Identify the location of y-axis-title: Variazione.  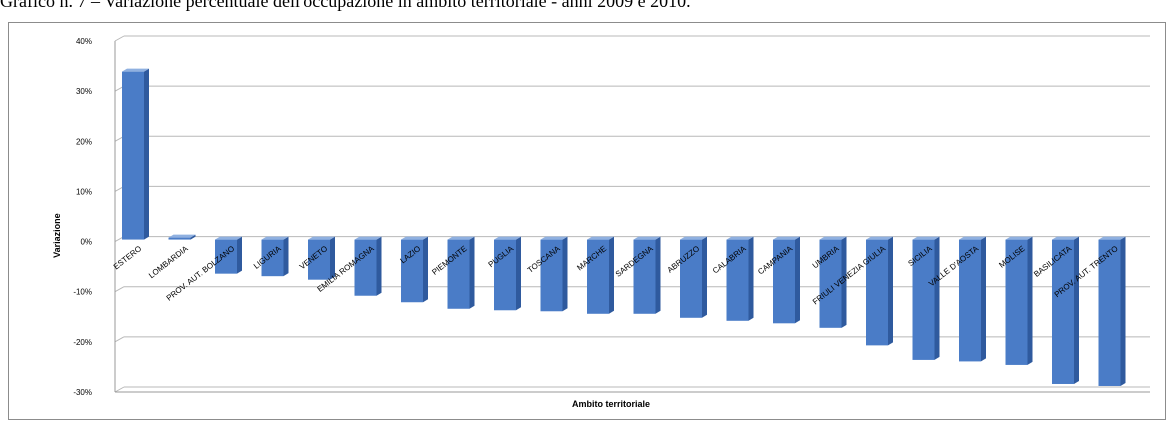
(57, 235).